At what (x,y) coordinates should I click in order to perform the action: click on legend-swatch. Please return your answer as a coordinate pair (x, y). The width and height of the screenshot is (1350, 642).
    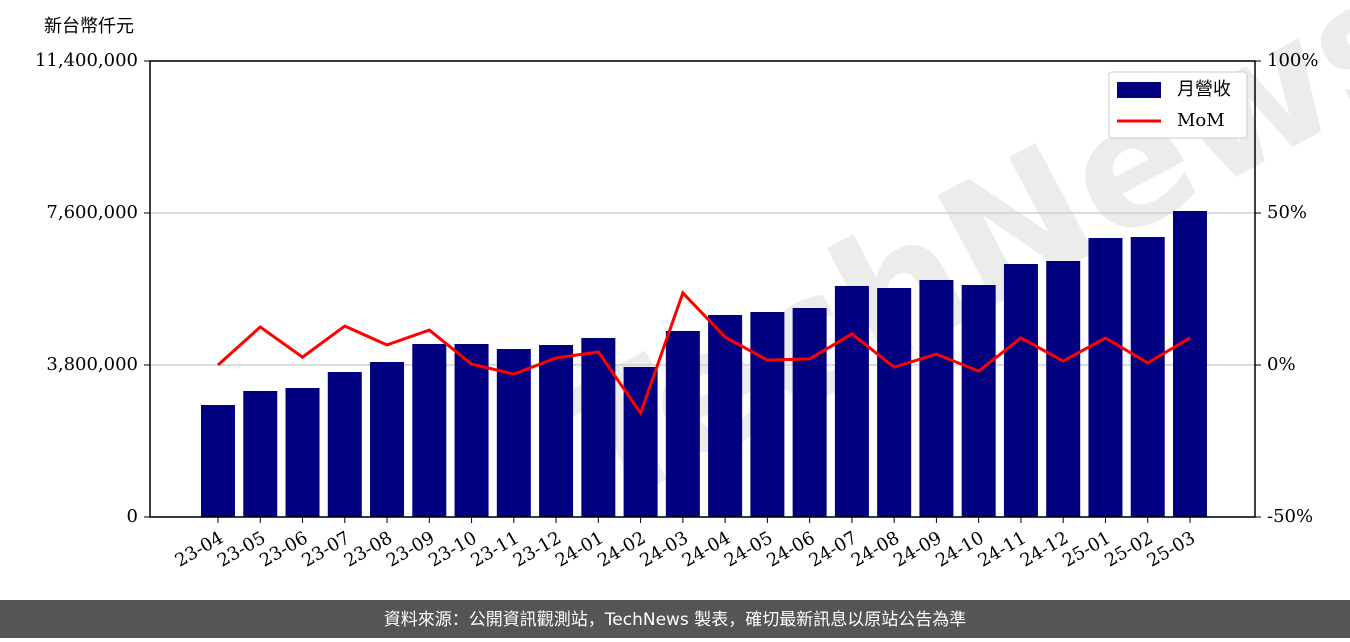
    Looking at the image, I should click on (1139, 90).